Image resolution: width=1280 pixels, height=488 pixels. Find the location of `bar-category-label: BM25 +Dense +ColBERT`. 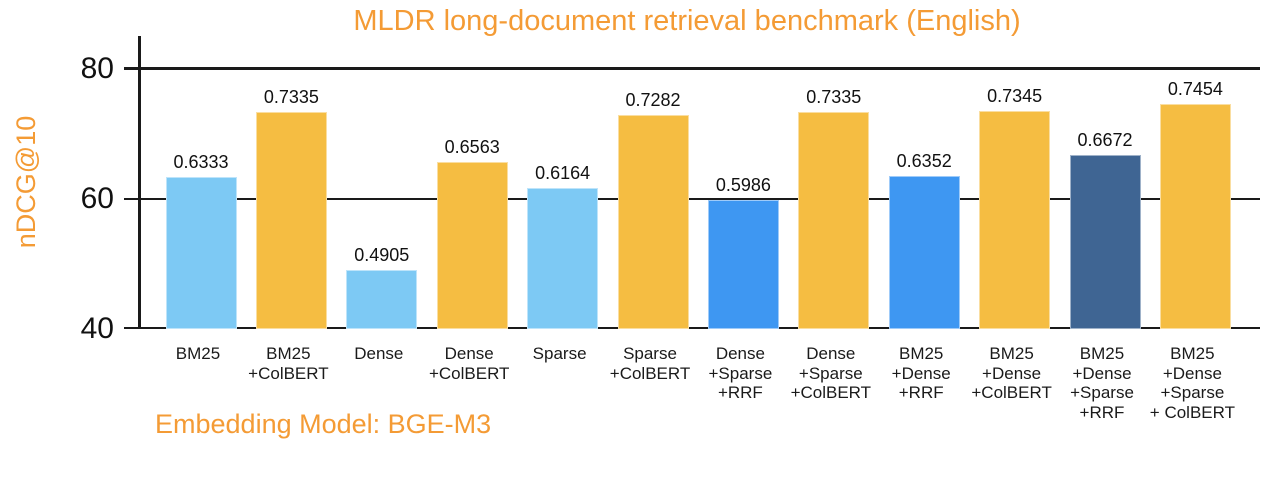

bar-category-label: BM25 +Dense +ColBERT is located at coordinates (1011, 373).